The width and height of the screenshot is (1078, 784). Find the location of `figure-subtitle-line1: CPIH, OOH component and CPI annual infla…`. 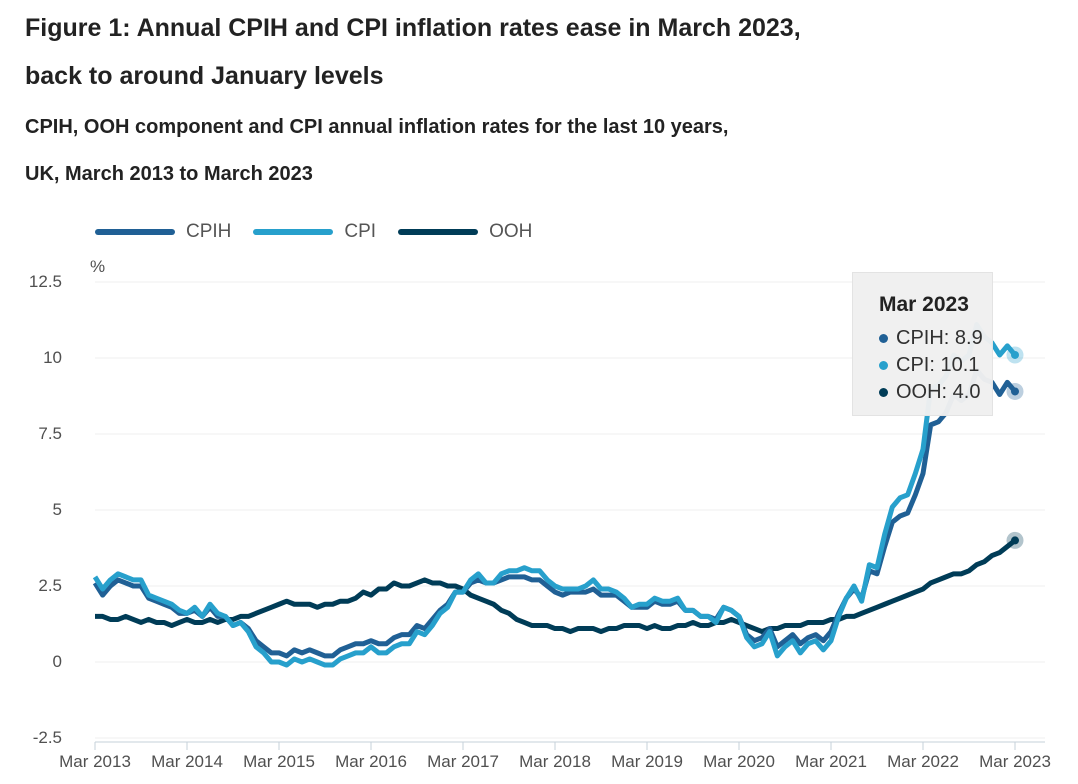

figure-subtitle-line1: CPIH, OOH component and CPI annual infla… is located at coordinates (377, 127).